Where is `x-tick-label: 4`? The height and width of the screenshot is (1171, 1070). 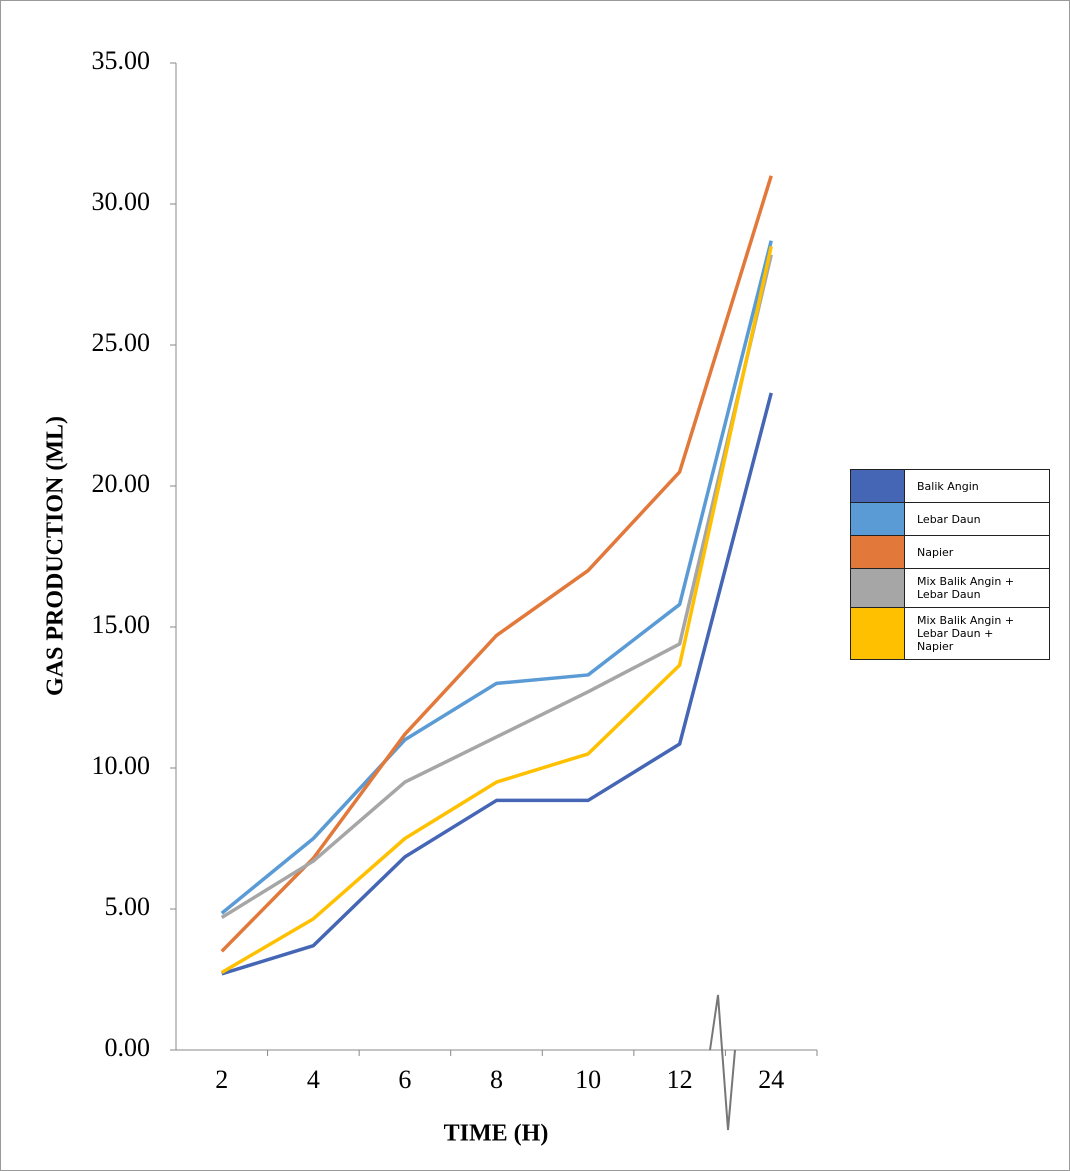
x-tick-label: 4 is located at coordinates (313, 1079).